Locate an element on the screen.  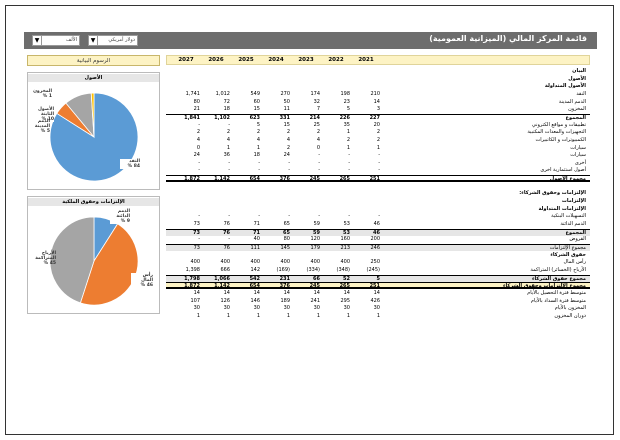
table-cell: 1,841 is located at coordinates (192, 117).